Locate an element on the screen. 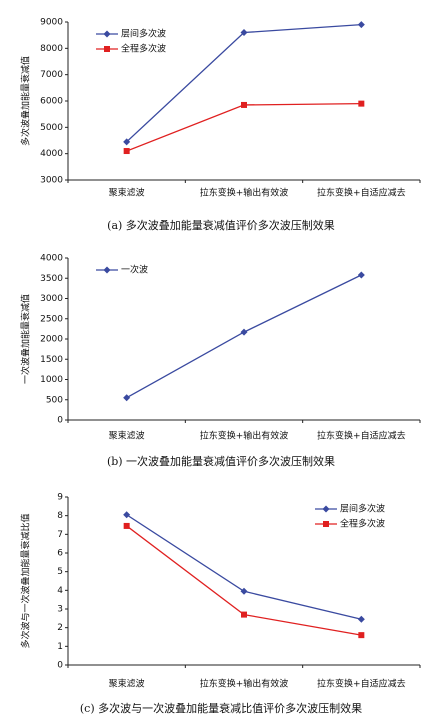 Image resolution: width=443 pixels, height=726 pixels. y-tick-label: 4 is located at coordinates (60, 591).